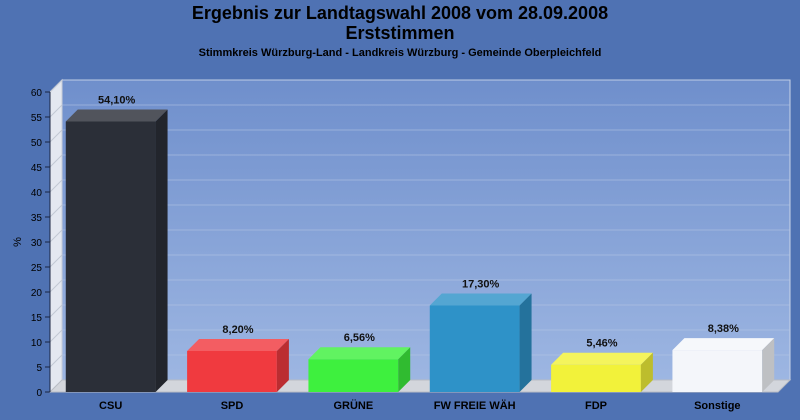 This screenshot has width=800, height=420. What do you see at coordinates (37, 343) in the screenshot?
I see `y-tick-label: 10` at bounding box center [37, 343].